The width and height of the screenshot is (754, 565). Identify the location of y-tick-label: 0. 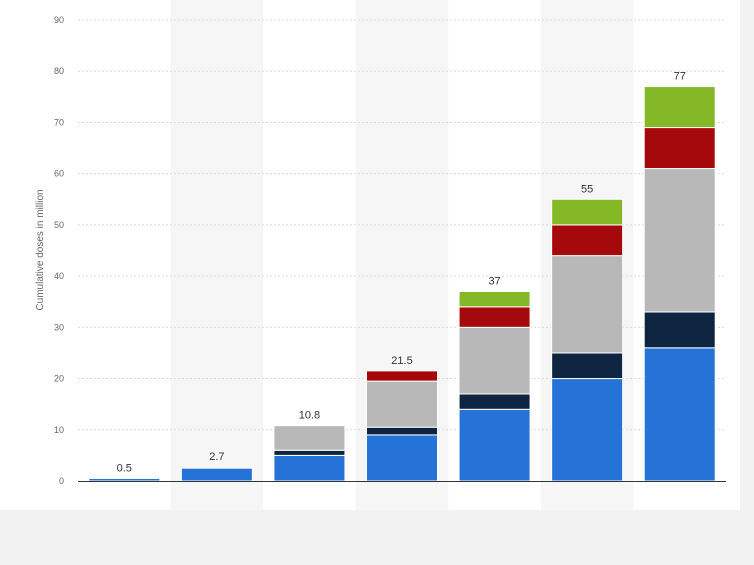
(61, 481).